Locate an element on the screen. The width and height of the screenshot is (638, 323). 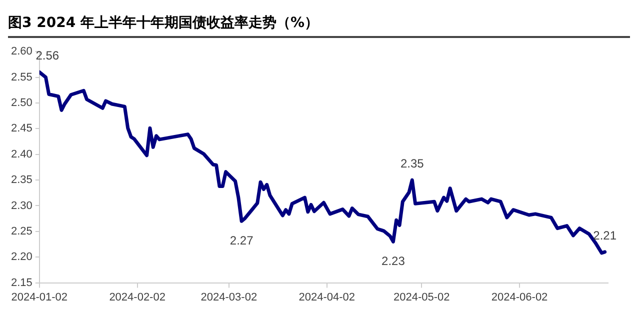
y-tick-label: 2.20 is located at coordinates (21, 257).